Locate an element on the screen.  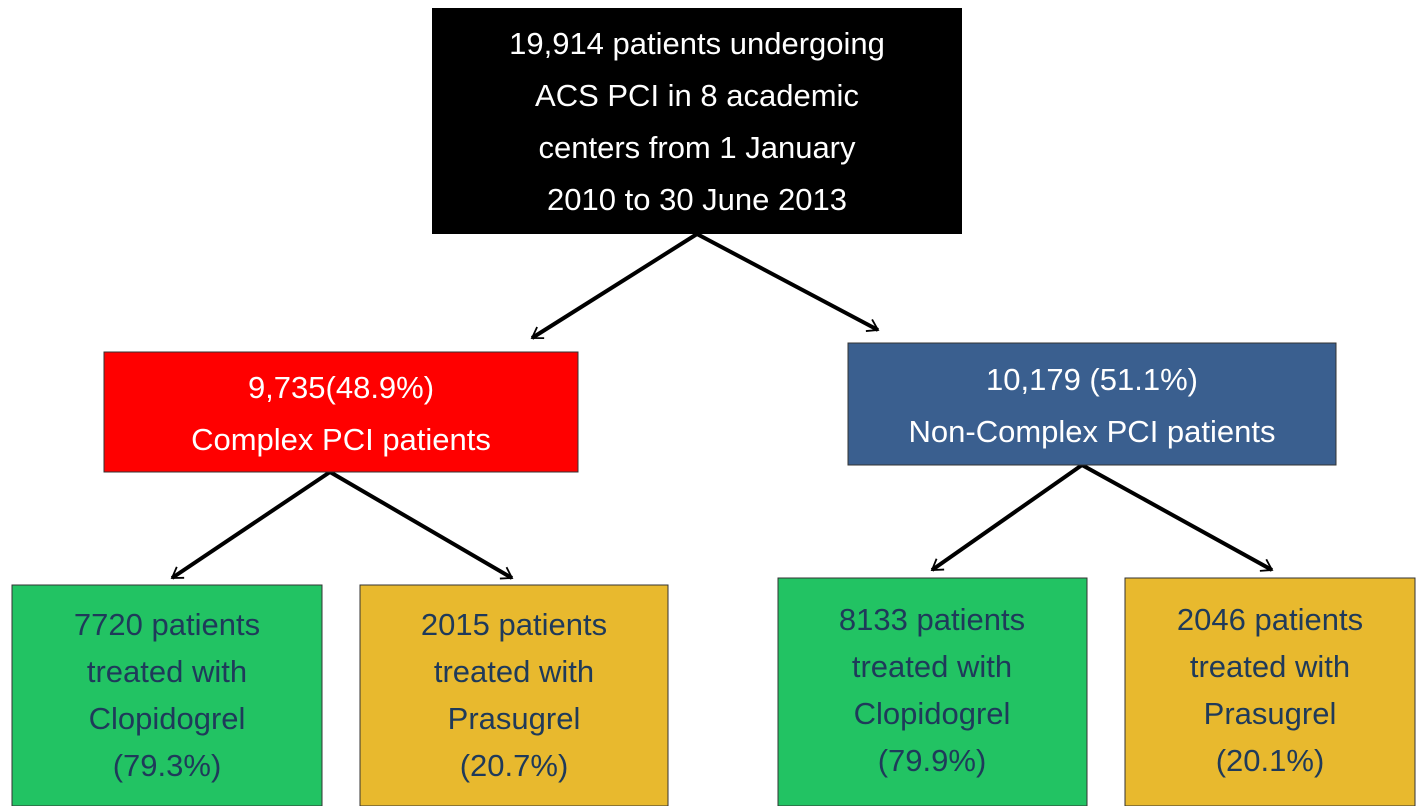
root-box is located at coordinates (697, 121).